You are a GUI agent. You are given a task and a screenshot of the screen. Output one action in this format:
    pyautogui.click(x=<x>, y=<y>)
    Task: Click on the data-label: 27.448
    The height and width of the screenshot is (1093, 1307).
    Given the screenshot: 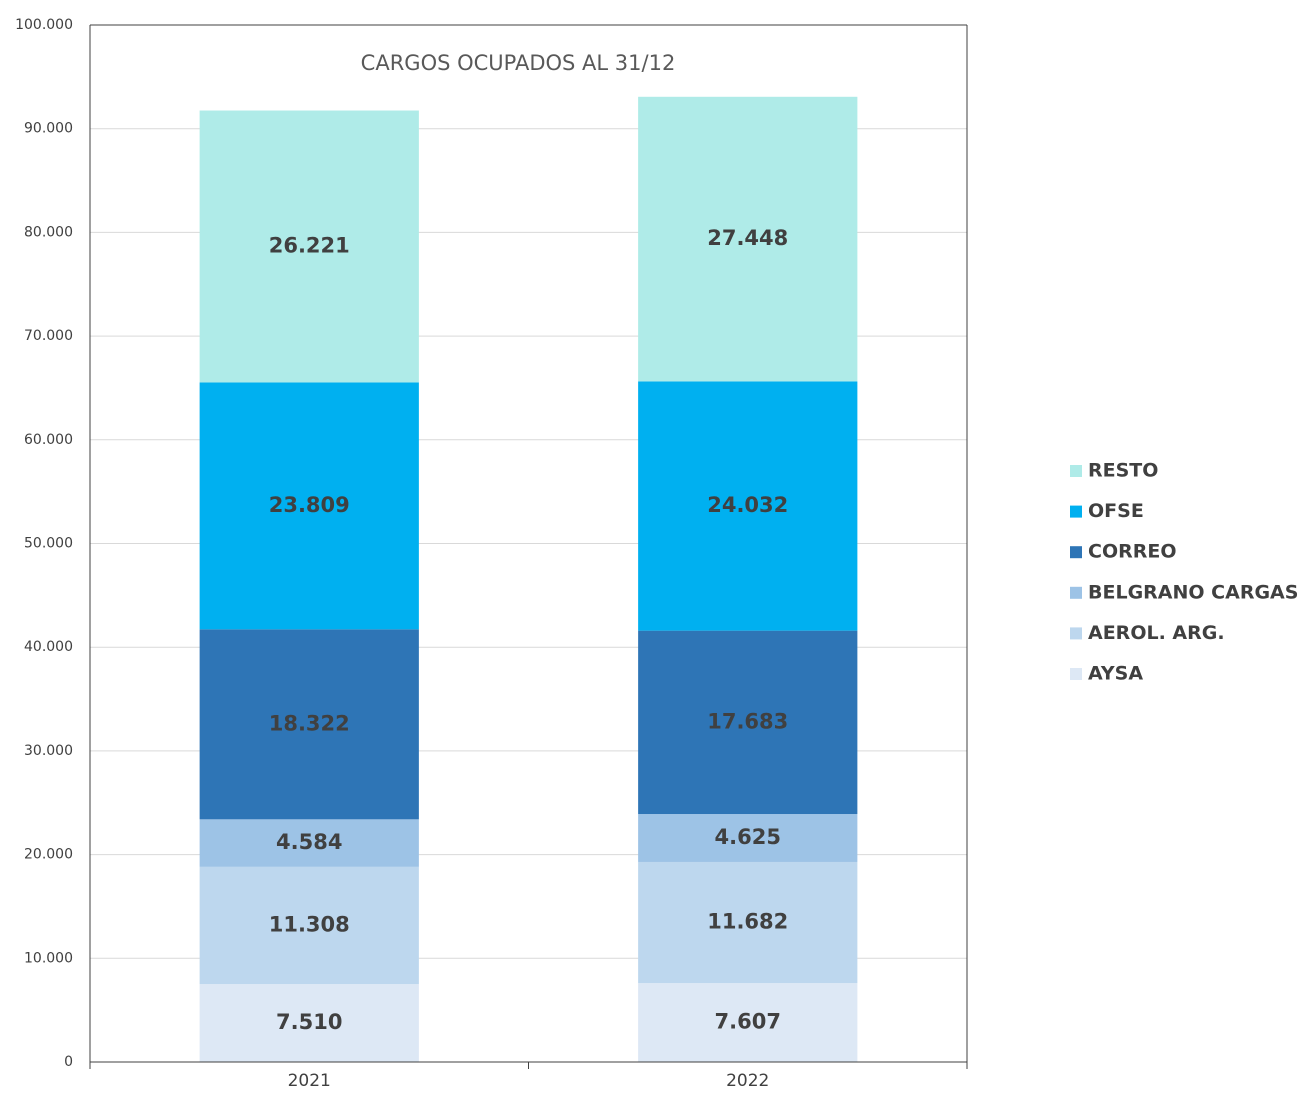 What is the action you would take?
    pyautogui.click(x=747, y=238)
    